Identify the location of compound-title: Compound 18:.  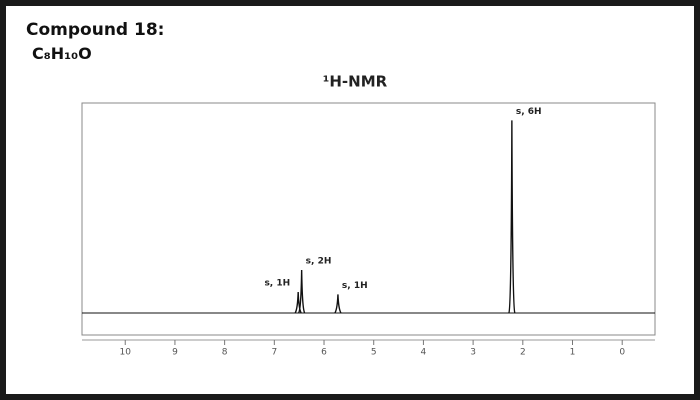
(95, 30).